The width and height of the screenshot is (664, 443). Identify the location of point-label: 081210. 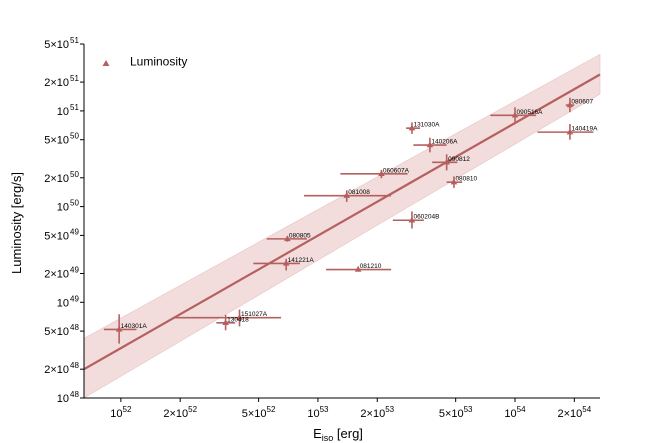
(371, 266).